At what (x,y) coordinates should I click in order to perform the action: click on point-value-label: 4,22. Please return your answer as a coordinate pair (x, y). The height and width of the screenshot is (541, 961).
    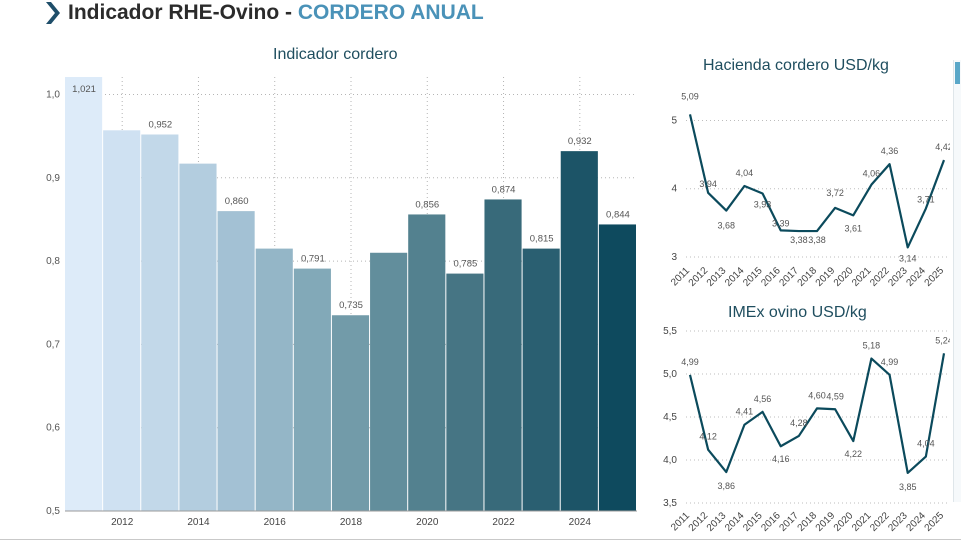
    Looking at the image, I should click on (854, 454).